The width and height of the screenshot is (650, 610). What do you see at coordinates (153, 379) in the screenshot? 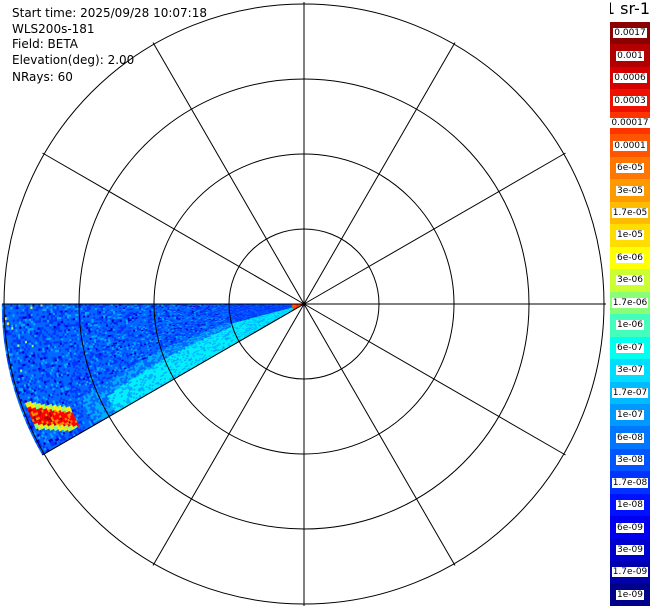
I see `backscatter-data-layer` at bounding box center [153, 379].